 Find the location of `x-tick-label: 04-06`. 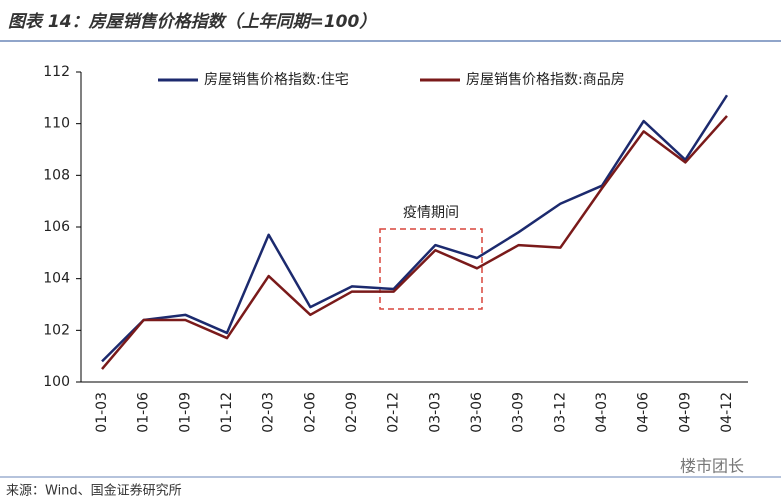

x-tick-label: 04-06 is located at coordinates (644, 412).